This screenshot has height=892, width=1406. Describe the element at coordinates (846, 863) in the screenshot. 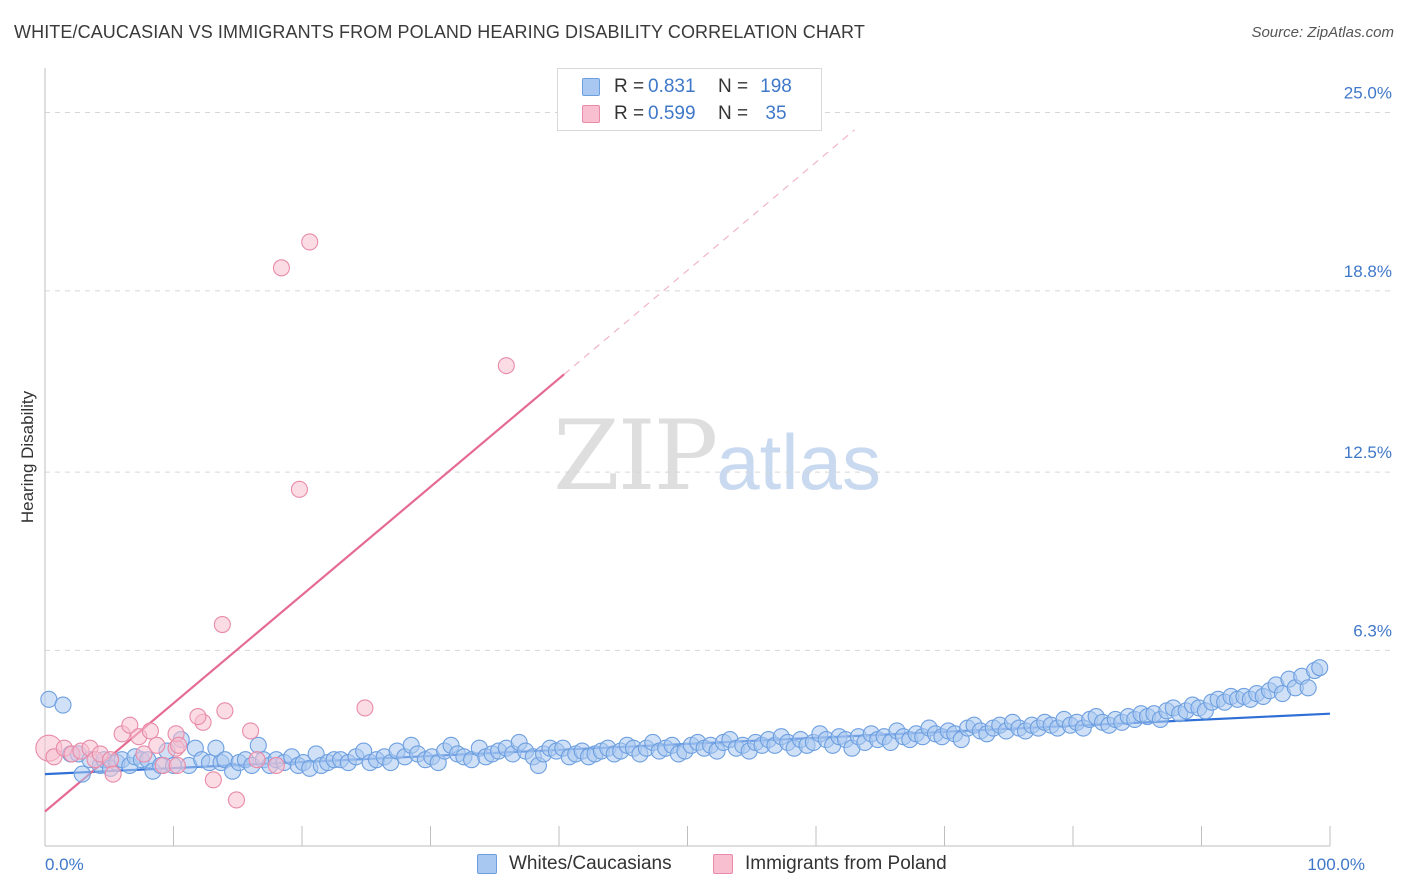

I see `bottom-legend-label-poland: Immigrants from Poland` at that location.